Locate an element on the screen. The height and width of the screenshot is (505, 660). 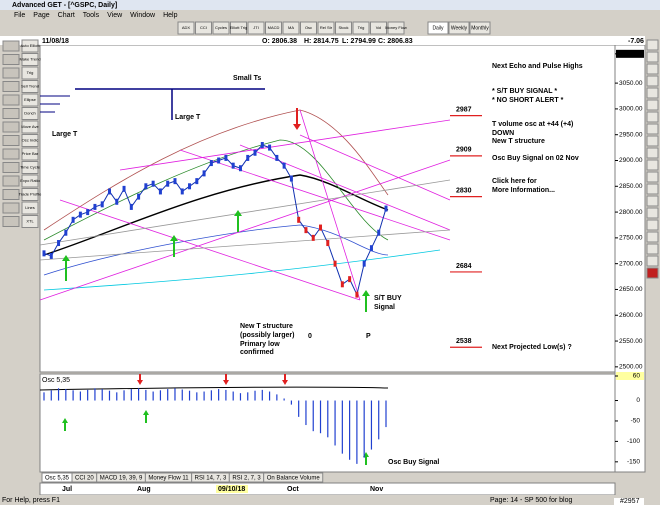
side-label: Donch is located at coordinates (30, 113).